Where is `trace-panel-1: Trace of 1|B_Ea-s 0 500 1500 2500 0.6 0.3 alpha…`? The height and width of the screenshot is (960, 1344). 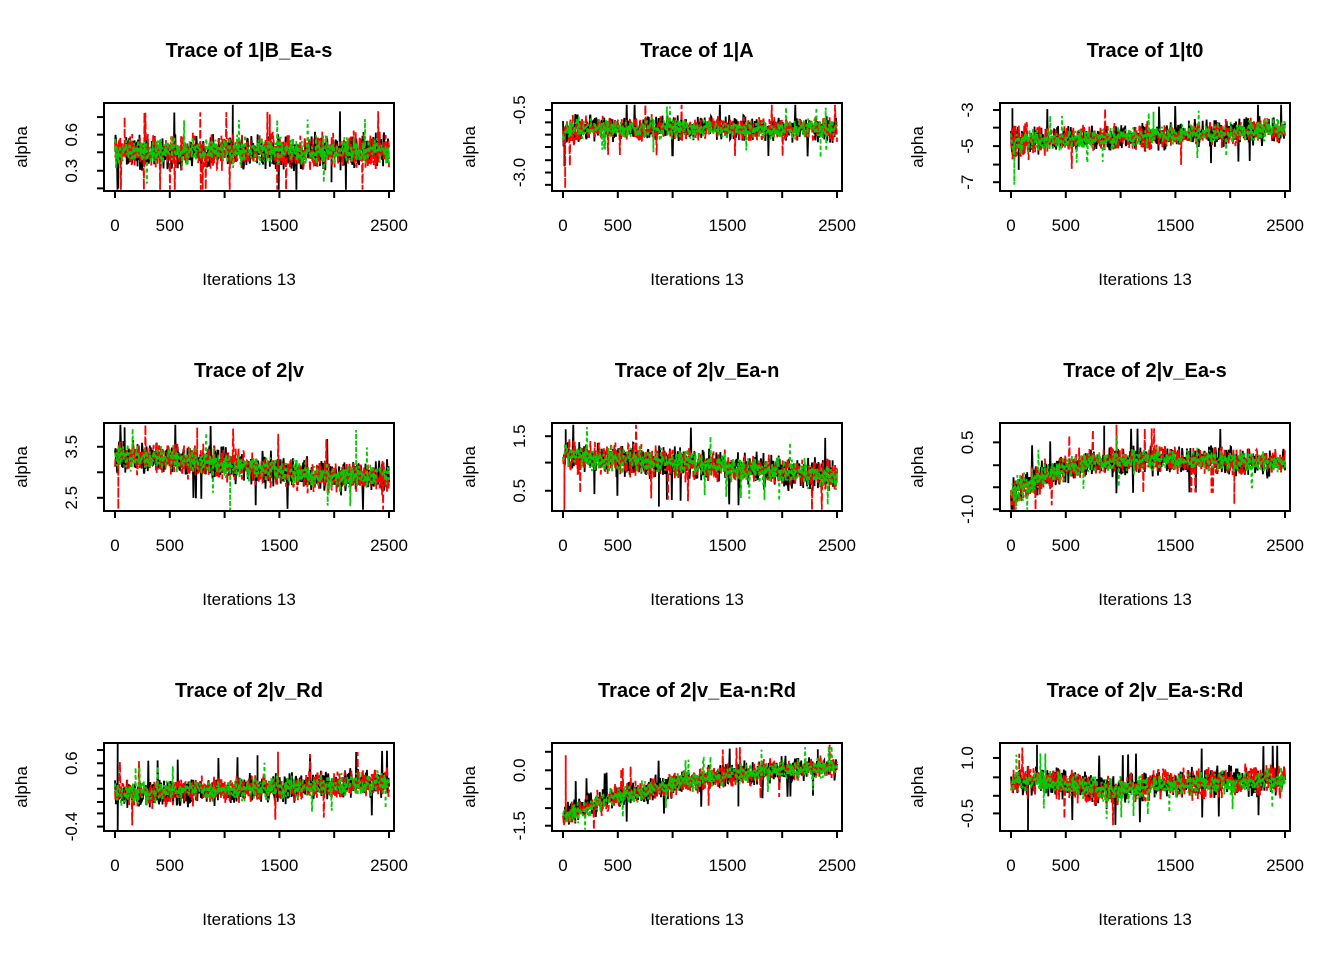
trace-panel-1: Trace of 1|B_Ea-s 0 500 1500 2500 0.6 0.3 alpha… is located at coordinates (210, 164).